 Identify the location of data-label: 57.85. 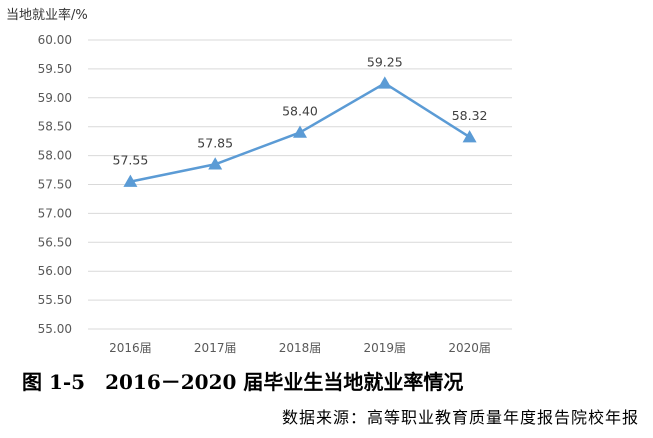
(215, 142).